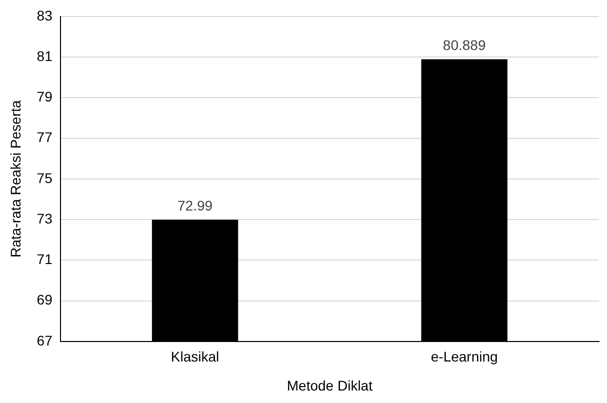  What do you see at coordinates (44, 96) in the screenshot?
I see `y-tick-label: 79` at bounding box center [44, 96].